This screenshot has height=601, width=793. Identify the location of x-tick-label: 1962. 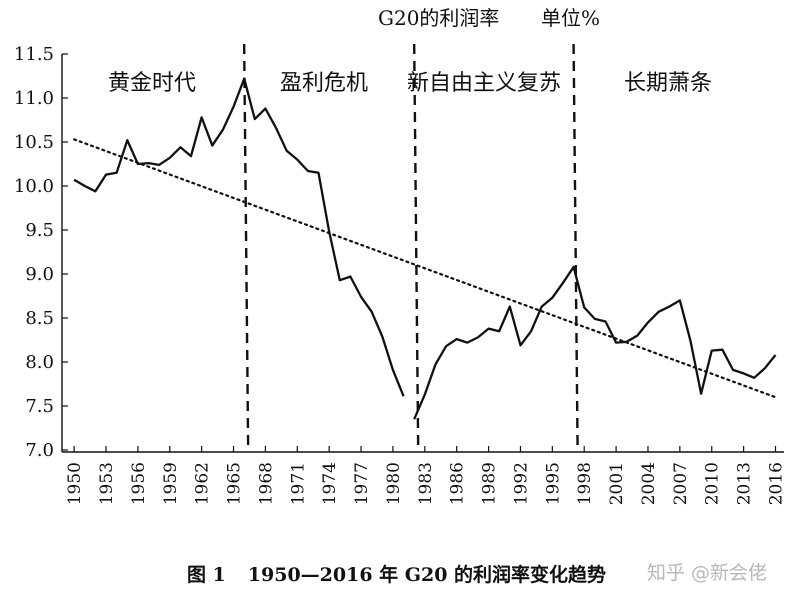
(203, 483).